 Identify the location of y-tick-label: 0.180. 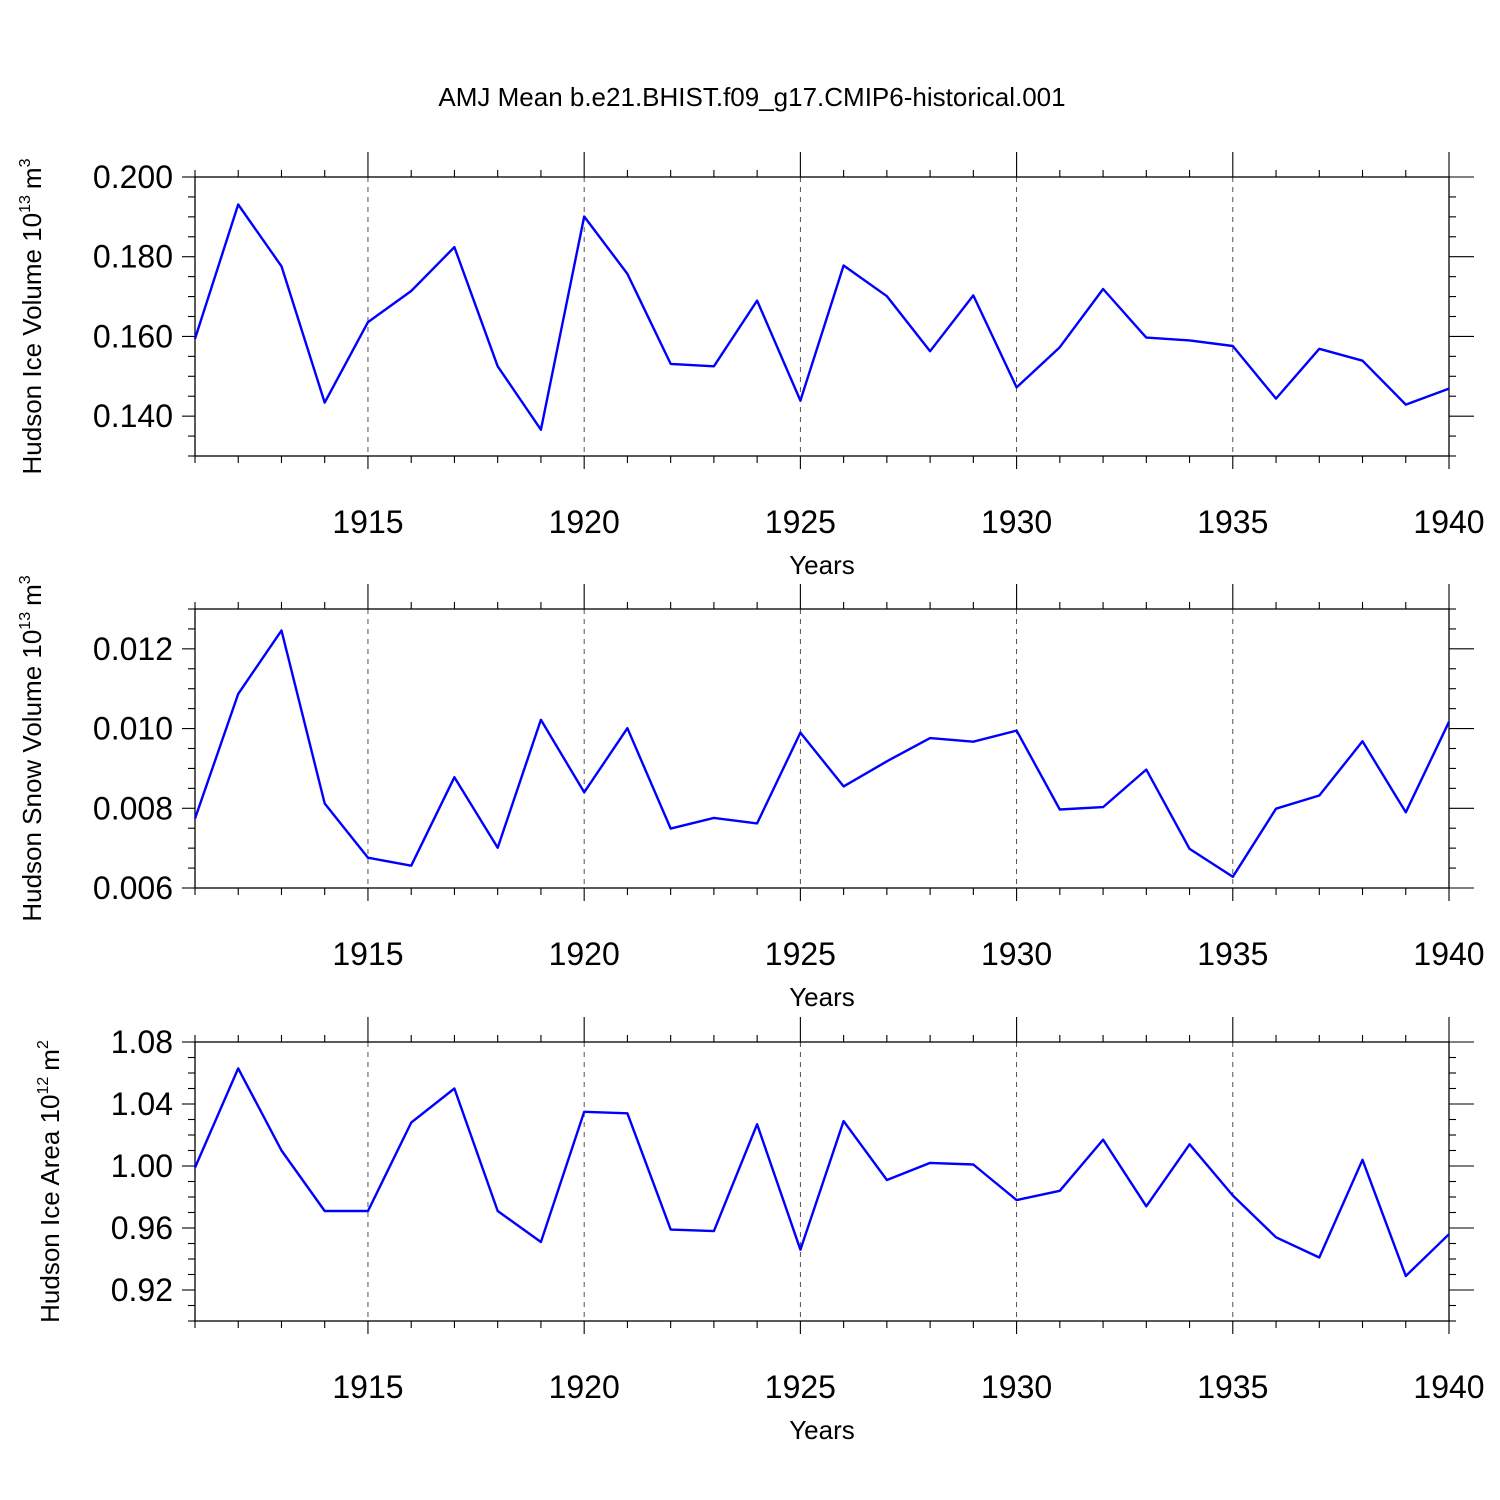
(133, 257).